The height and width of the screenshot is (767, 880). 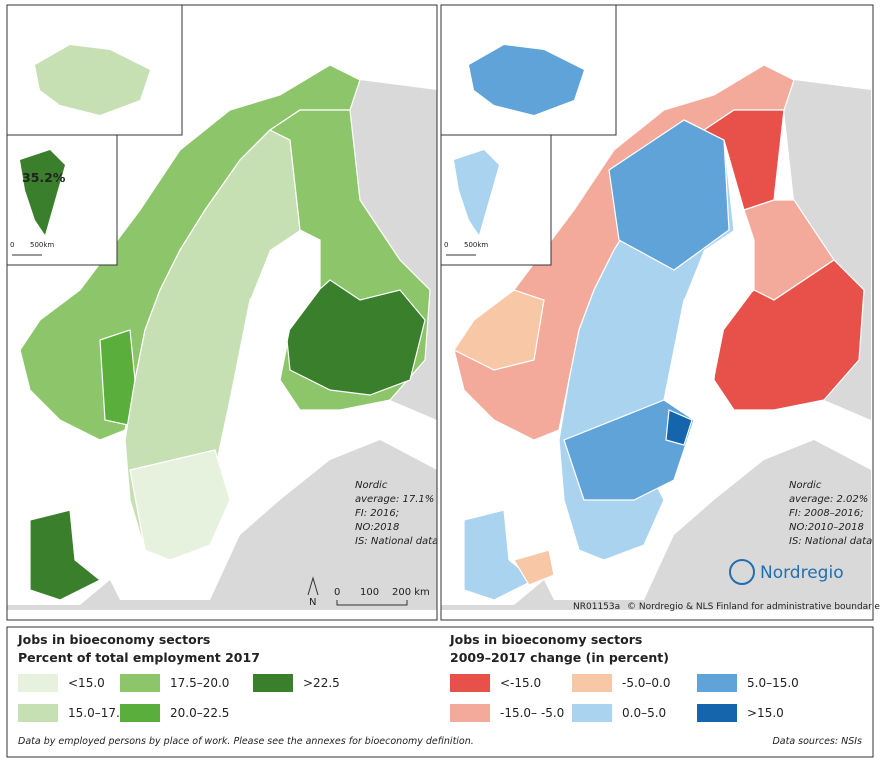 What do you see at coordinates (520, 683) in the screenshot?
I see `legend-label: <-15.0` at bounding box center [520, 683].